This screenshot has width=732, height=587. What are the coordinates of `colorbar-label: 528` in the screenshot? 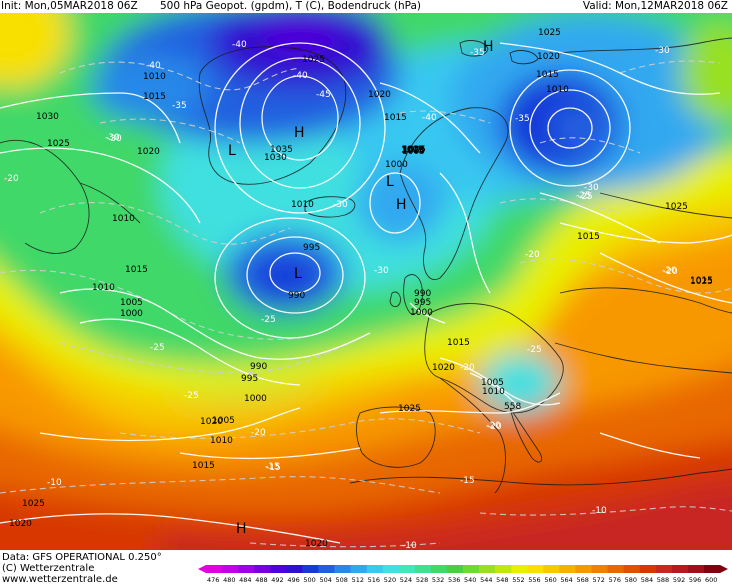 It's located at (422, 580).